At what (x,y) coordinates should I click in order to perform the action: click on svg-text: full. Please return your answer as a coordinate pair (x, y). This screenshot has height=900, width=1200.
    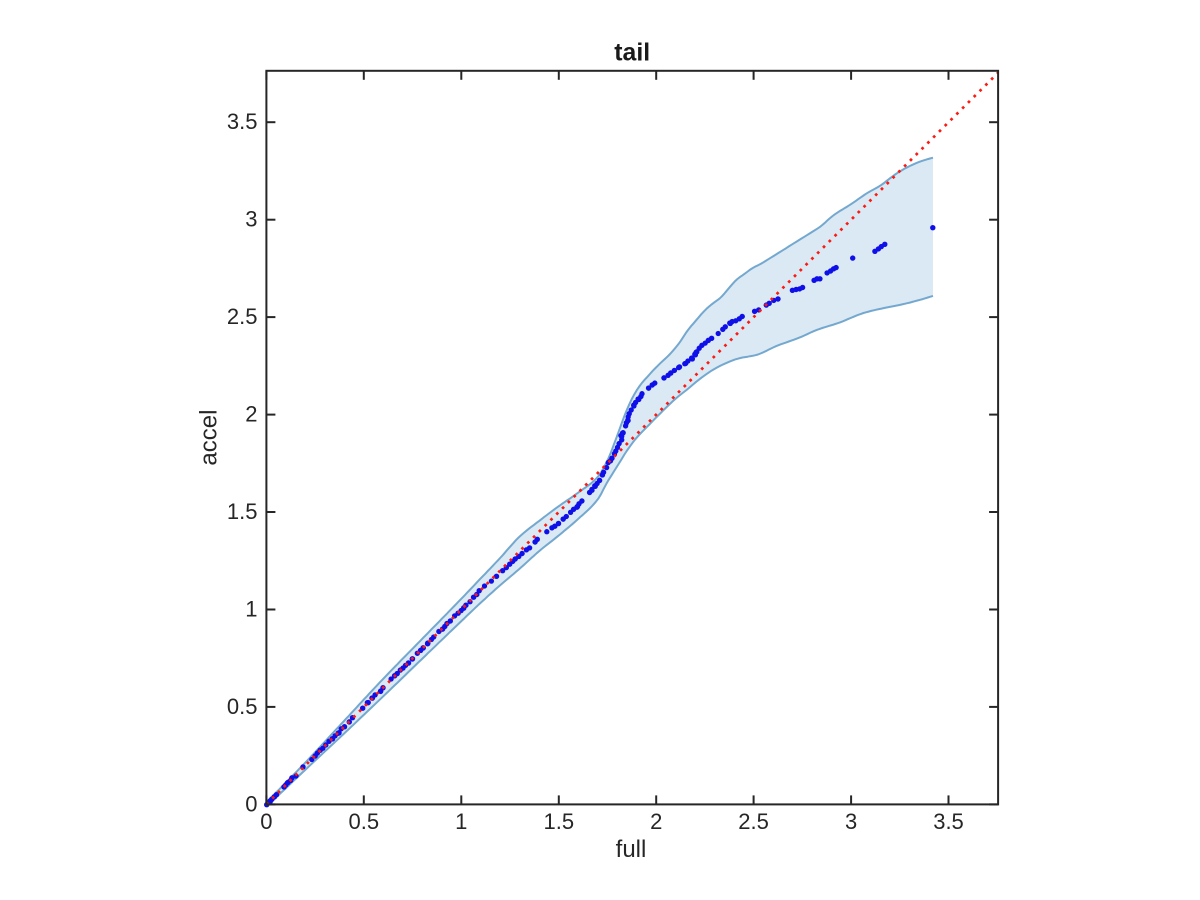
    Looking at the image, I should click on (631, 849).